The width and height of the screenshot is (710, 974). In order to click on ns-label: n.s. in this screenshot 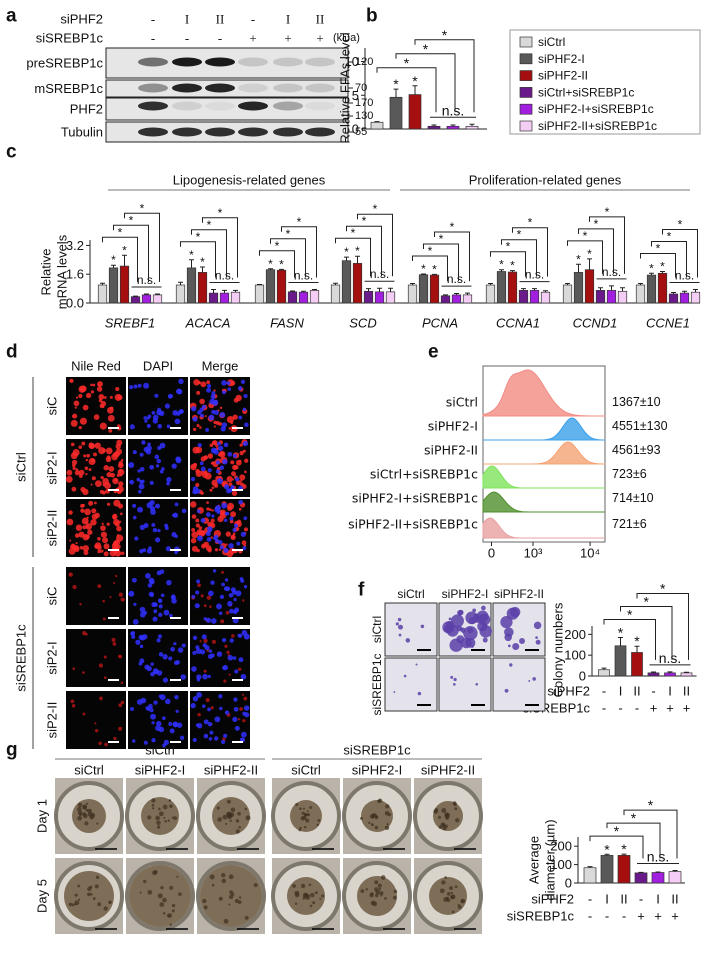, I will do `click(224, 276)`.